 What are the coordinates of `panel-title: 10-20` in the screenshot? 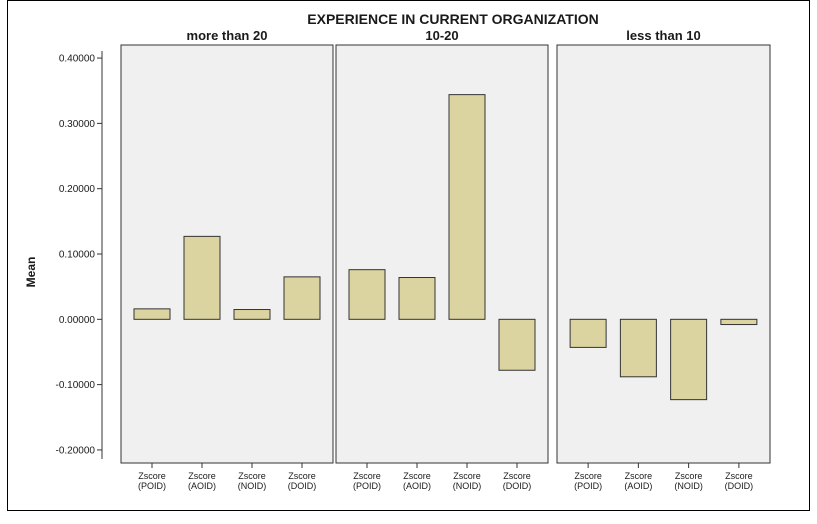 It's located at (441, 35).